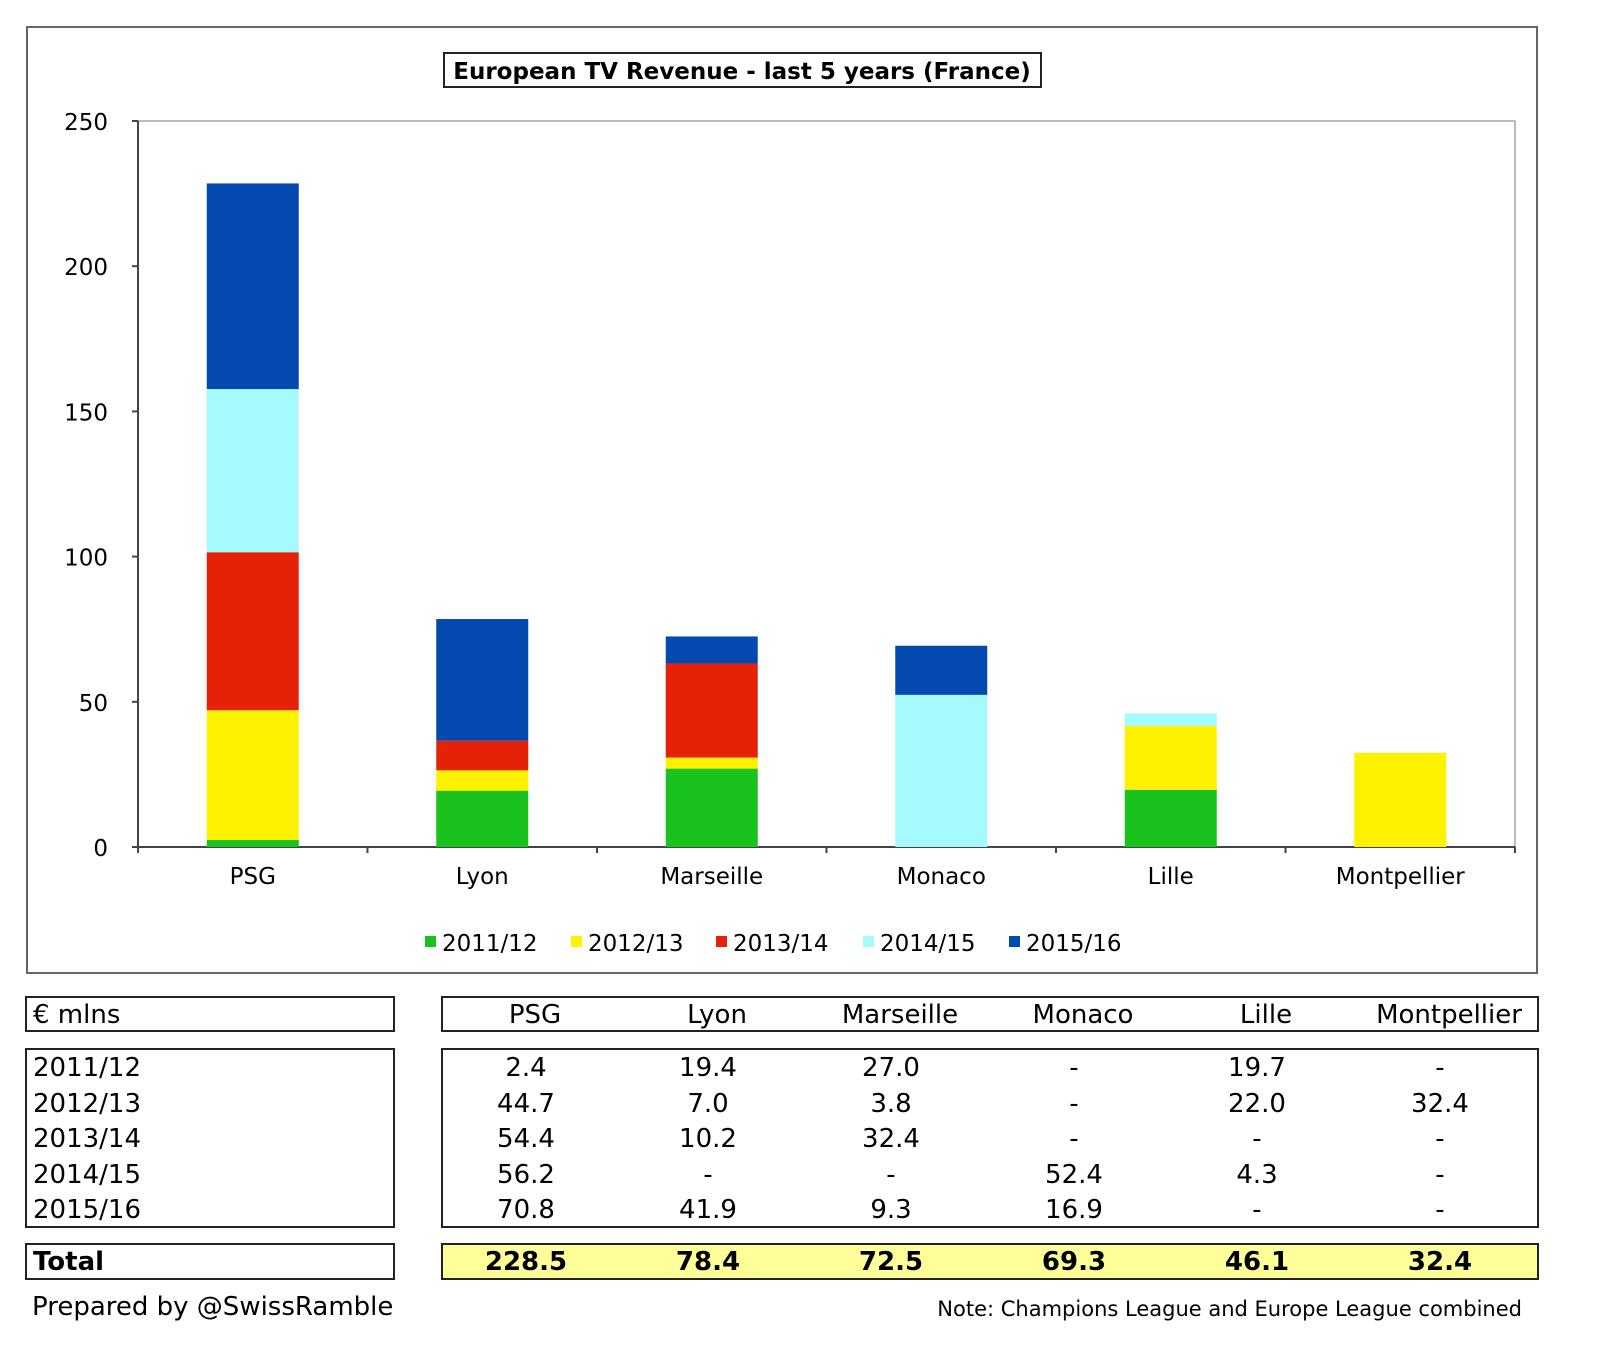  I want to click on total-label-box: Total, so click(210, 1261).